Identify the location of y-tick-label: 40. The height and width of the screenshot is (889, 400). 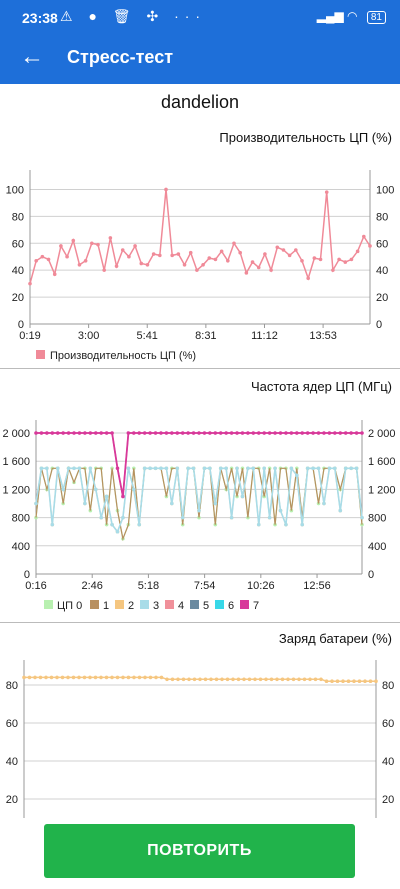
(18, 271).